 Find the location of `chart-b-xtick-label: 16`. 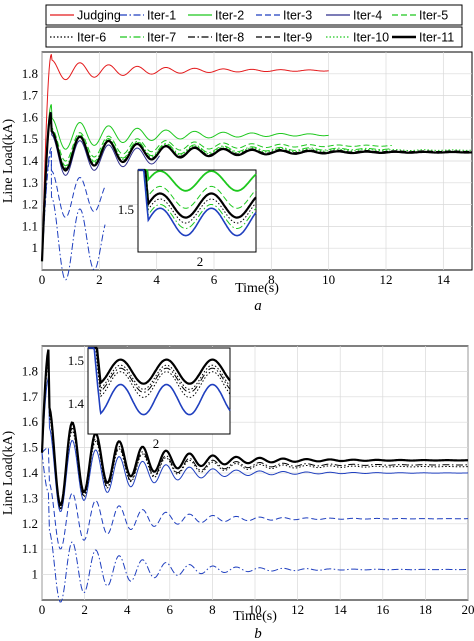

chart-b-xtick-label: 16 is located at coordinates (383, 609).